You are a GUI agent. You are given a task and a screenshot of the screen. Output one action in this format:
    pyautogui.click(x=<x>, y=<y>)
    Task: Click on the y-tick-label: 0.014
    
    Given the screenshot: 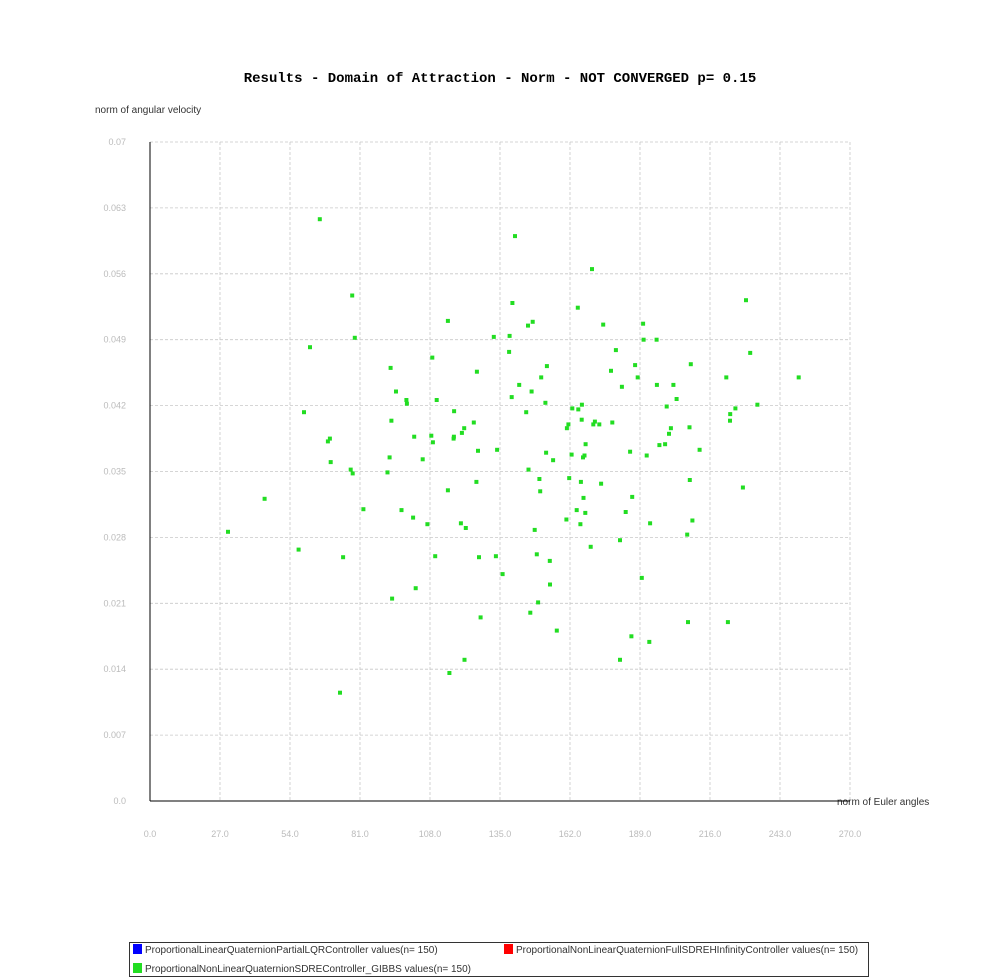 What is the action you would take?
    pyautogui.click(x=114, y=669)
    